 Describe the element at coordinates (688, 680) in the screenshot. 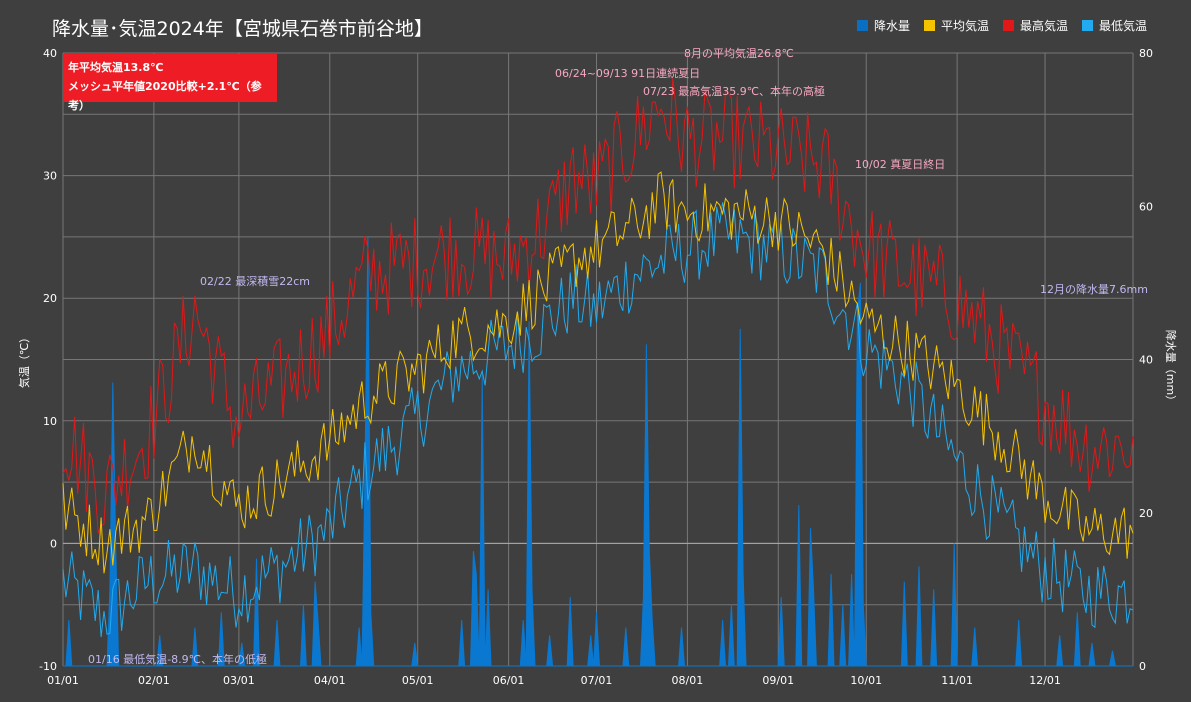

I see `x-tick-label: 08/01` at that location.